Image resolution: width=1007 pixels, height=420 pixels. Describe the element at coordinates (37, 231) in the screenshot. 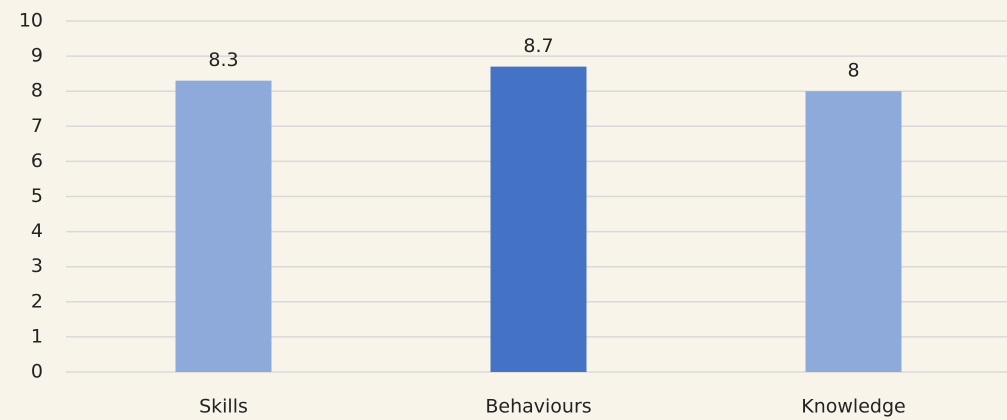

I see `y-tick-label: 4` at that location.